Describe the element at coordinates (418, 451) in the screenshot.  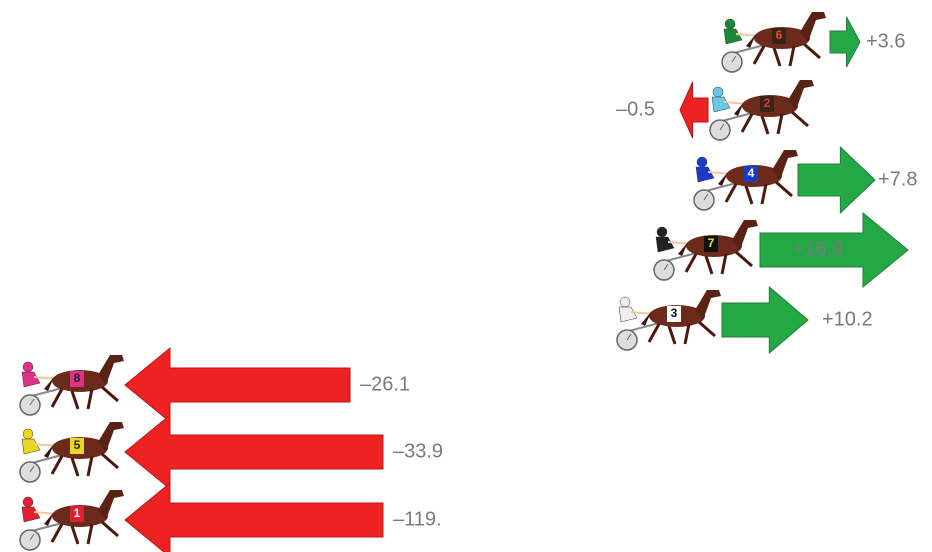
I see `change-label: –33.9` at that location.